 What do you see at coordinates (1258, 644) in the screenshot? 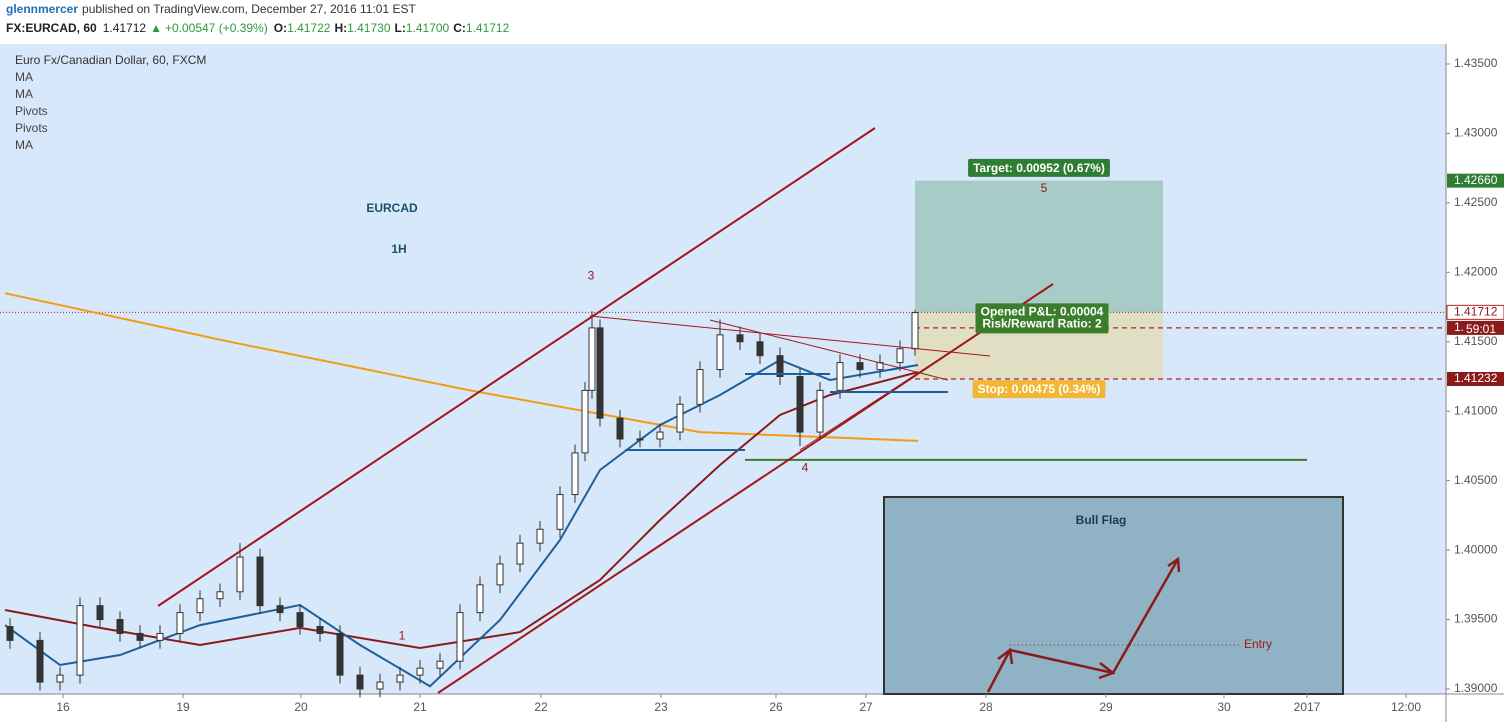
I see `entry-label: Entry` at bounding box center [1258, 644].